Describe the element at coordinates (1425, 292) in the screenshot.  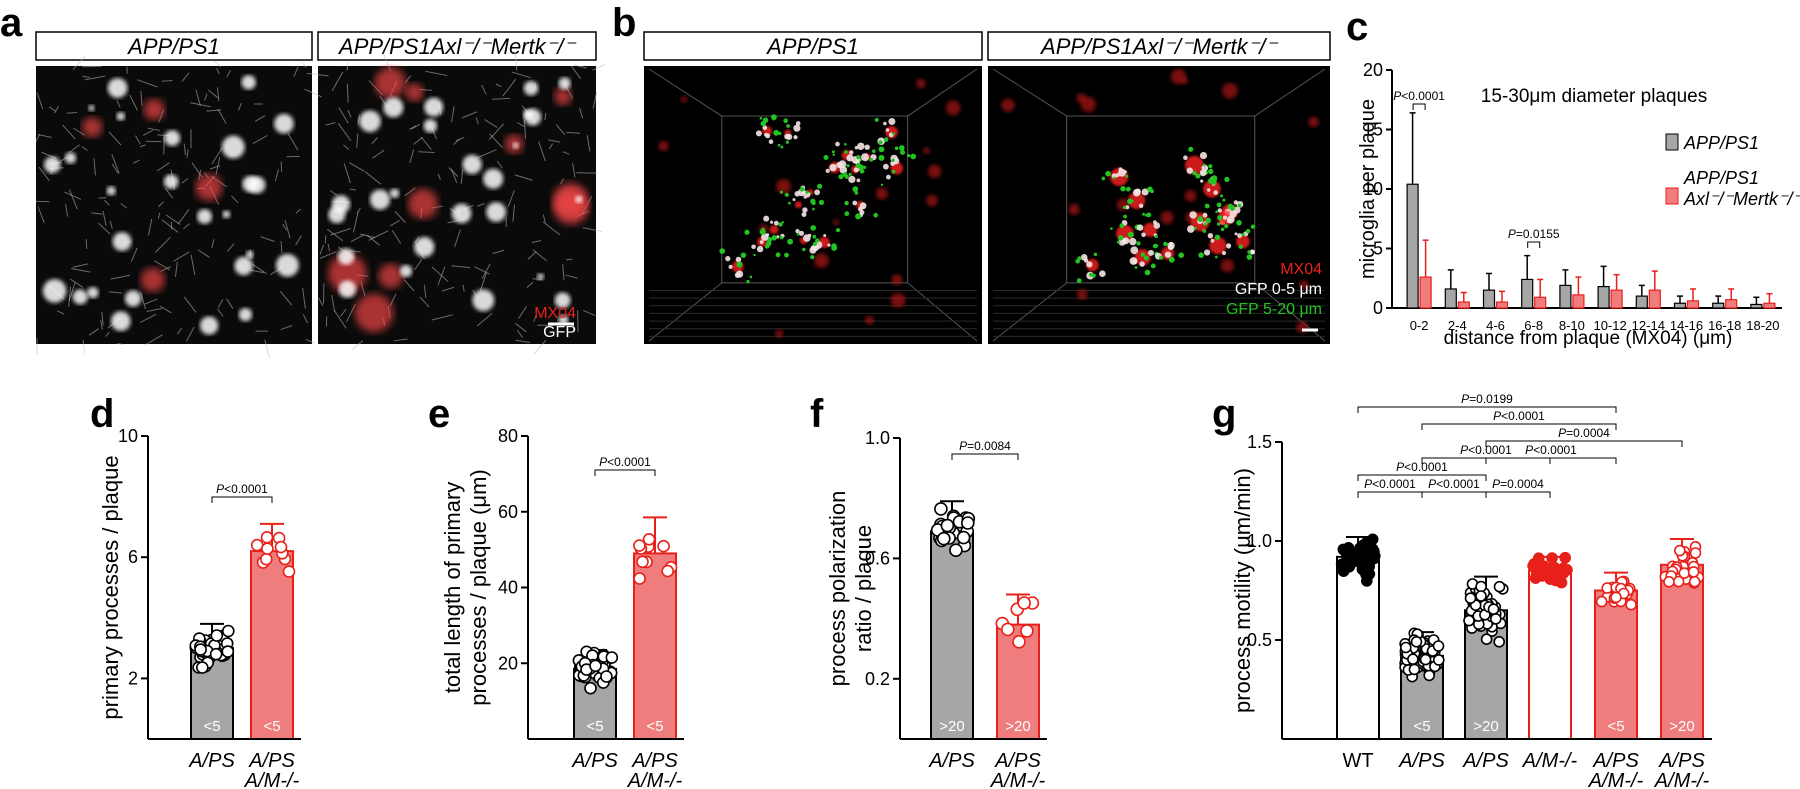
I see `chart-c-bar-knockout` at that location.